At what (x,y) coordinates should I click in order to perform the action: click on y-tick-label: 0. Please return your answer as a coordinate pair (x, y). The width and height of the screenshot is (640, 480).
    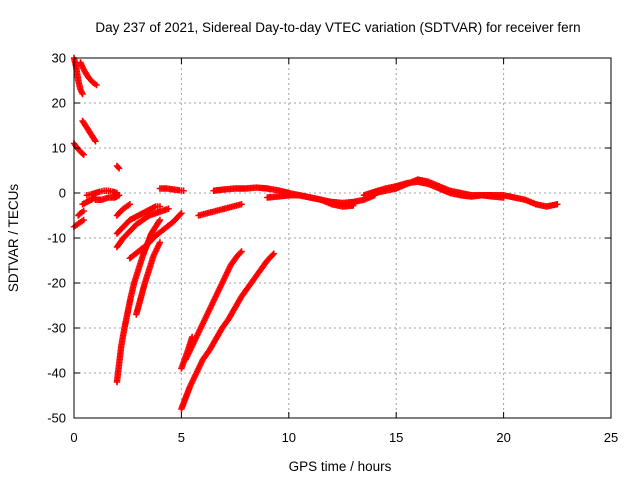
    Looking at the image, I should click on (62, 193).